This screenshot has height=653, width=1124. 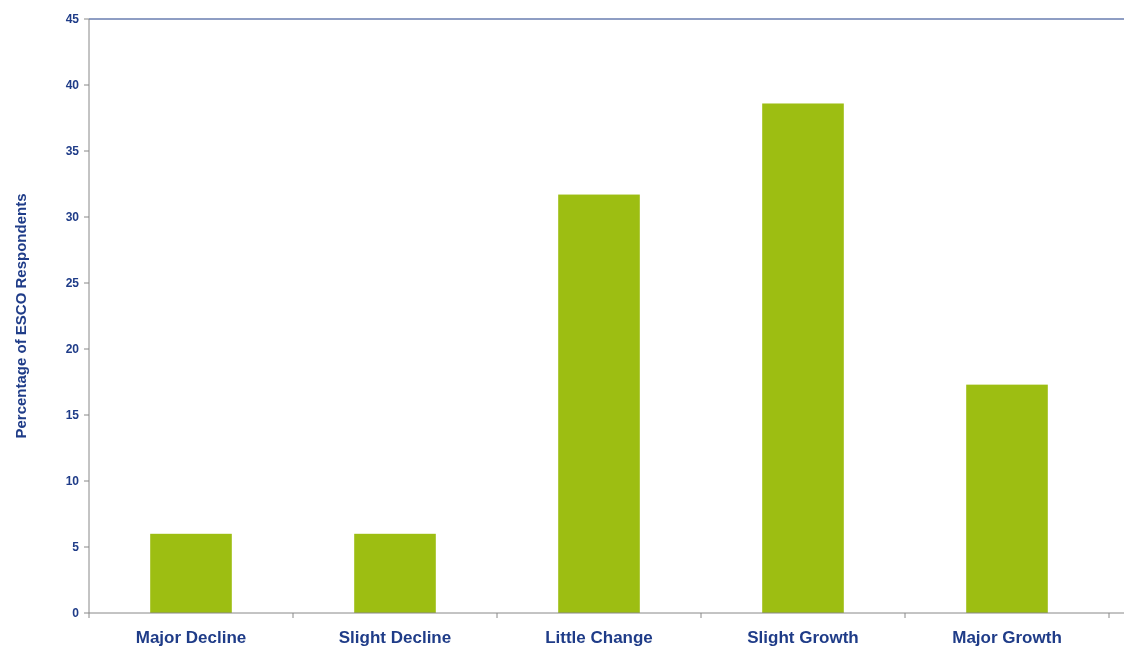 What do you see at coordinates (72, 415) in the screenshot?
I see `y-tick-label: 15` at bounding box center [72, 415].